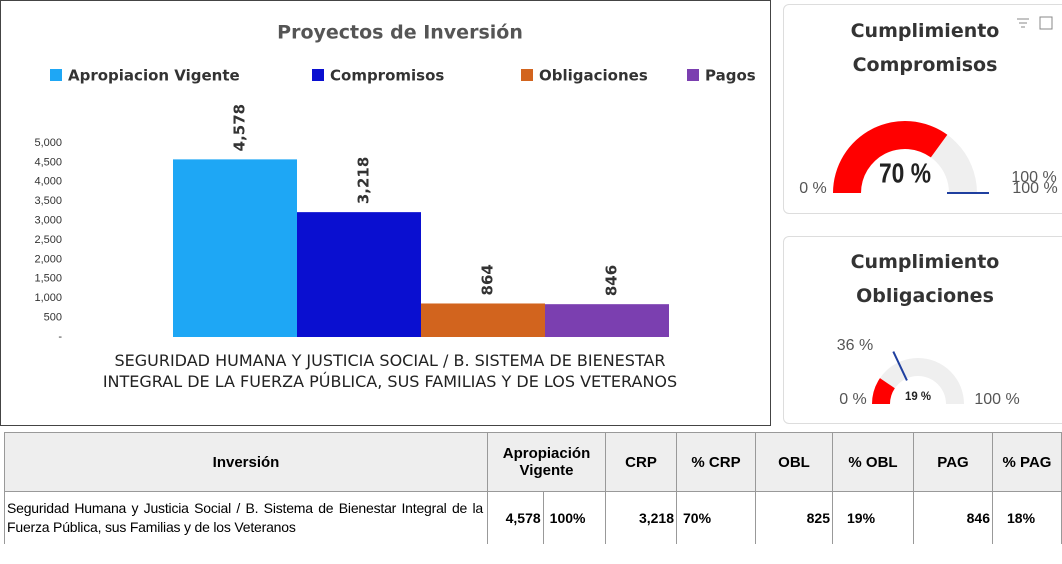 Image resolution: width=1062 pixels, height=564 pixels. What do you see at coordinates (546, 462) in the screenshot?
I see `header-cell: Apropiación Vigente` at bounding box center [546, 462].